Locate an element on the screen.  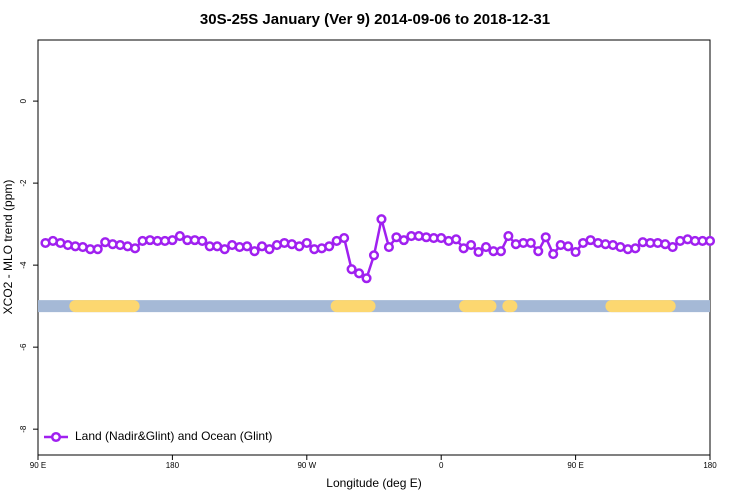
y-tick-label: -2 is located at coordinates (23, 183).